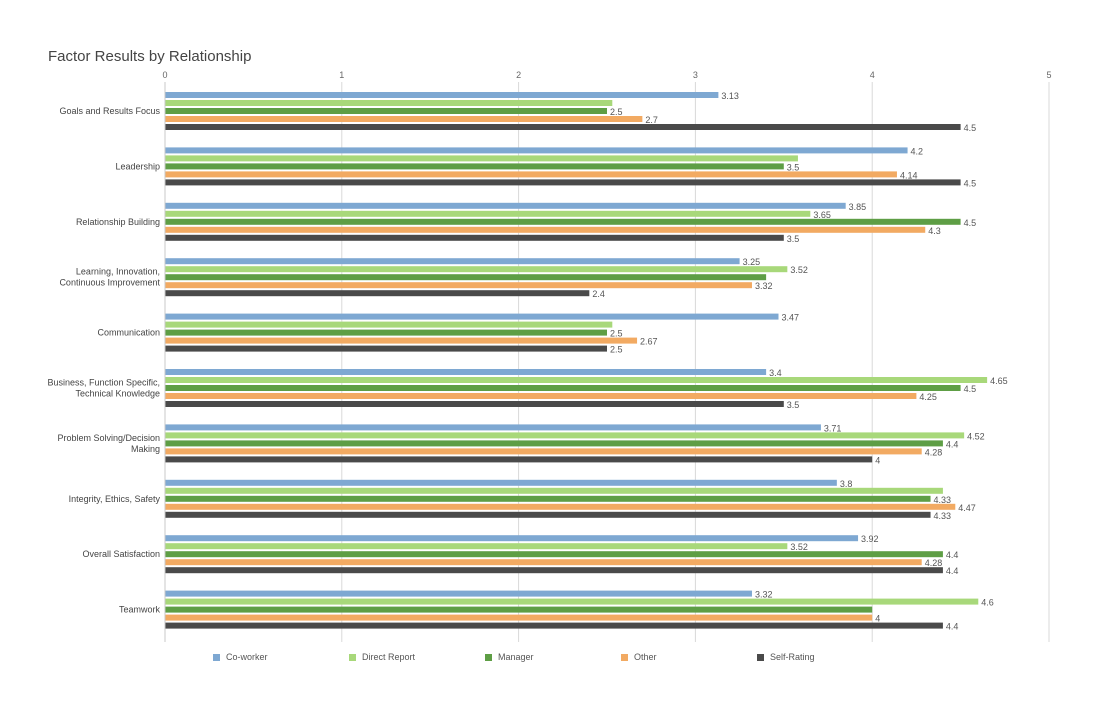 This screenshot has height=713, width=1100. I want to click on category-label-line: Business, Function Specific,, so click(103, 383).